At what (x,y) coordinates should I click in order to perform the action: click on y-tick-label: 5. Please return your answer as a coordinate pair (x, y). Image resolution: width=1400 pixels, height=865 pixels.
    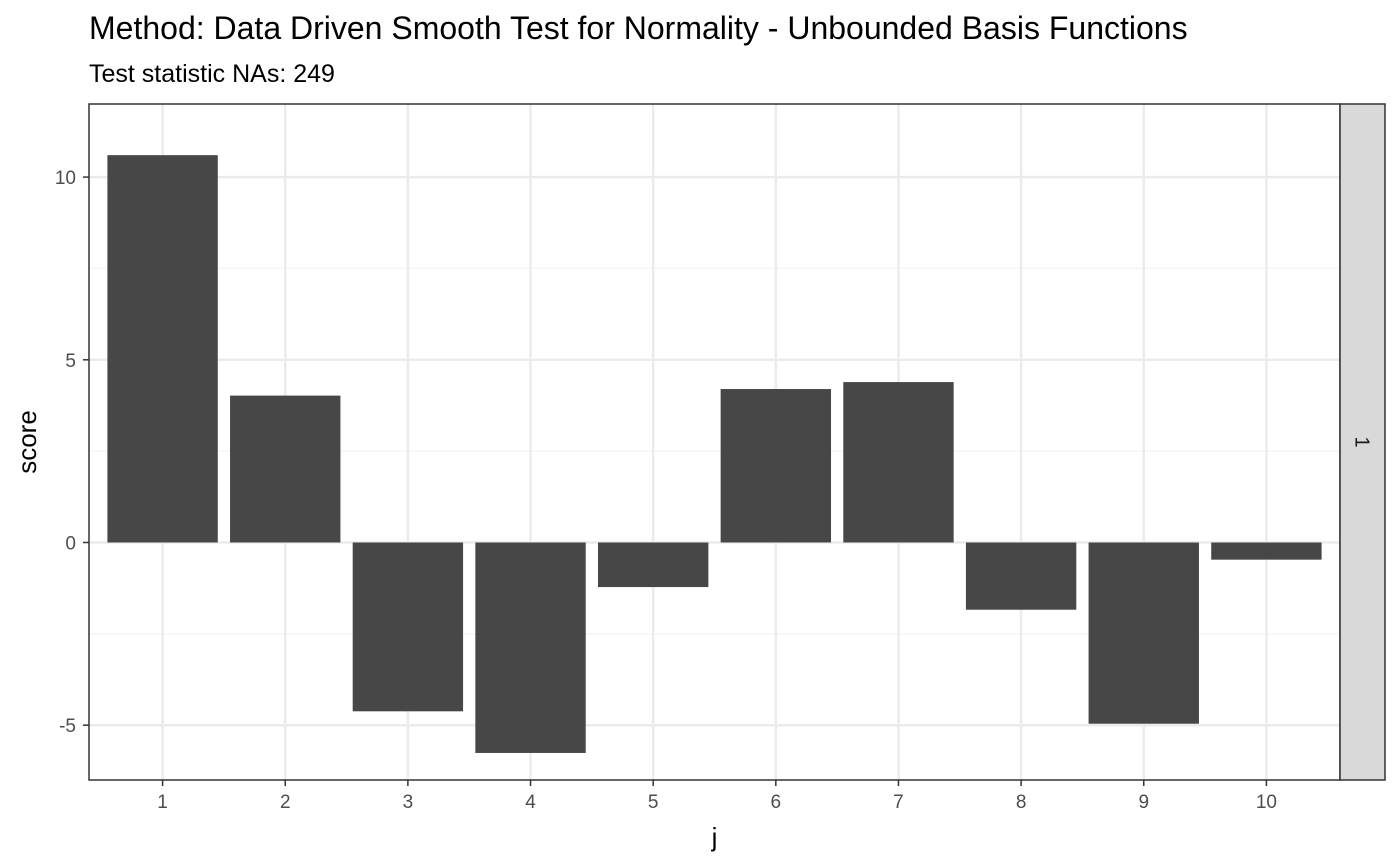
    Looking at the image, I should click on (70, 361).